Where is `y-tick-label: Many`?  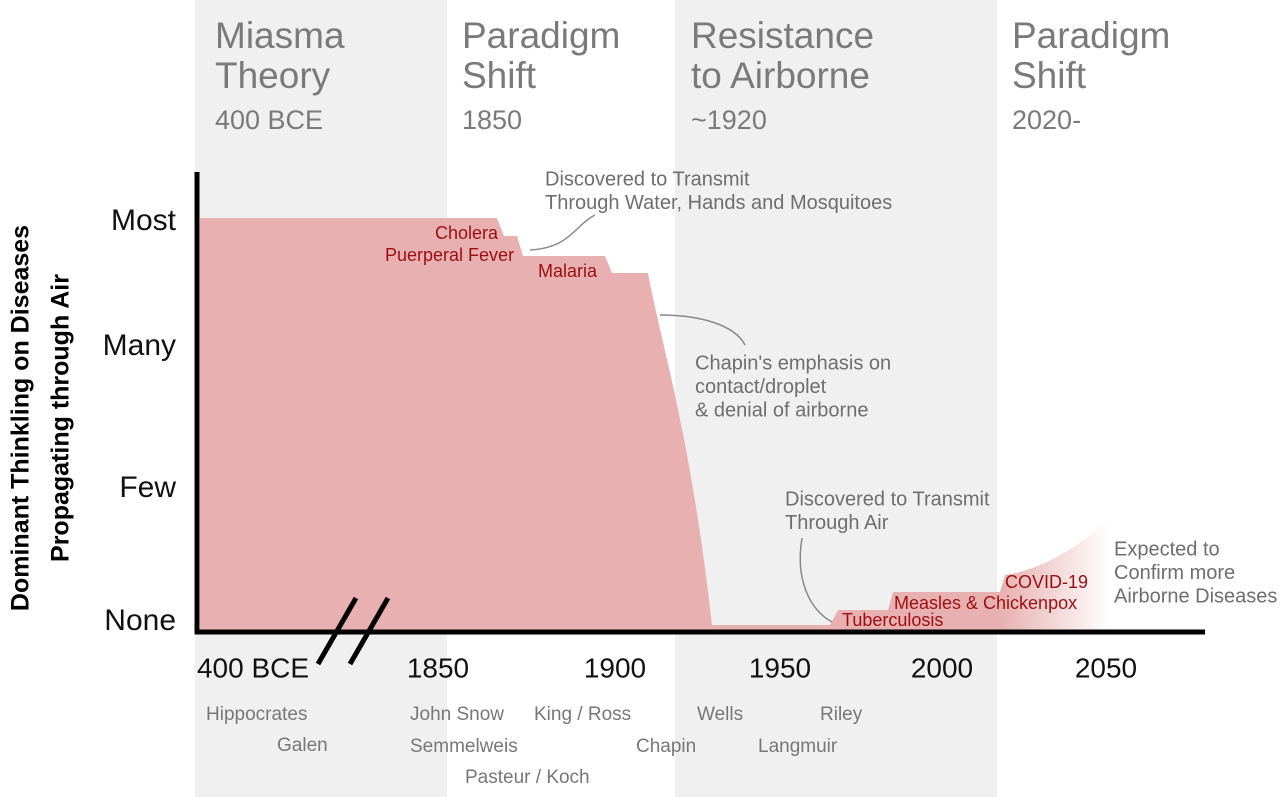 y-tick-label: Many is located at coordinates (139, 345).